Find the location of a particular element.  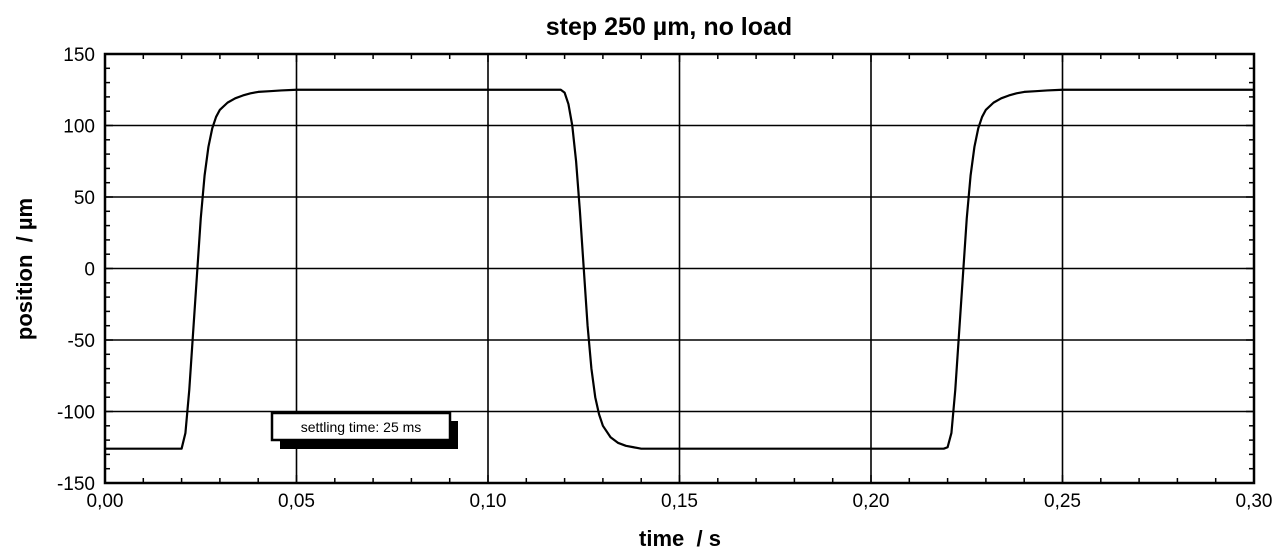

x-tick-label: 0,10 is located at coordinates (488, 501).